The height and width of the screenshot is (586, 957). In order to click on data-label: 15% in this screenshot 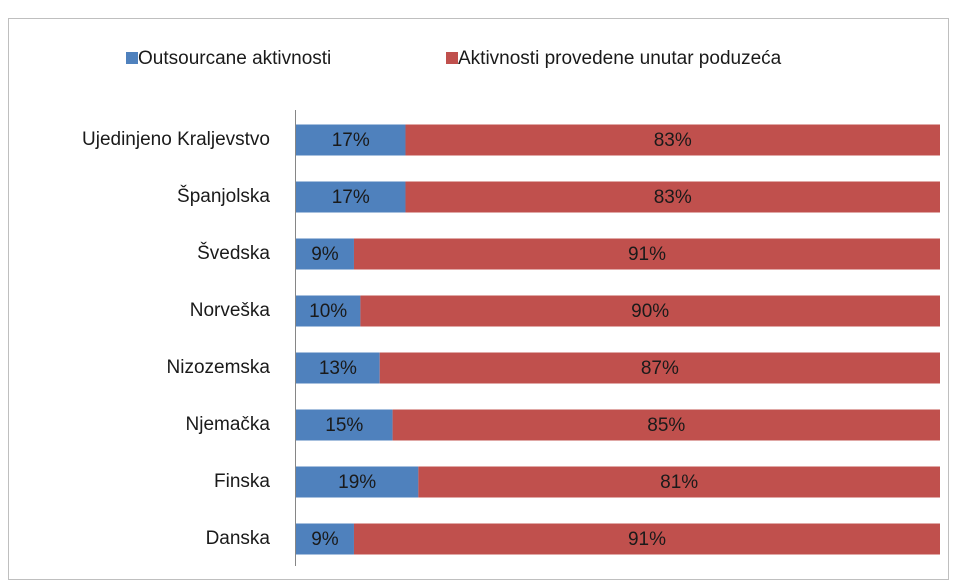, I will do `click(344, 425)`.